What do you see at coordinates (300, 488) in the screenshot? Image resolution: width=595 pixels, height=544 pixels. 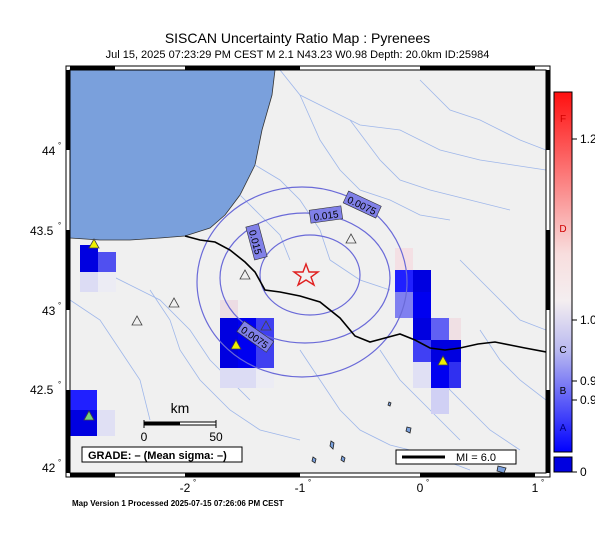 I see `lon-tick: -1` at bounding box center [300, 488].